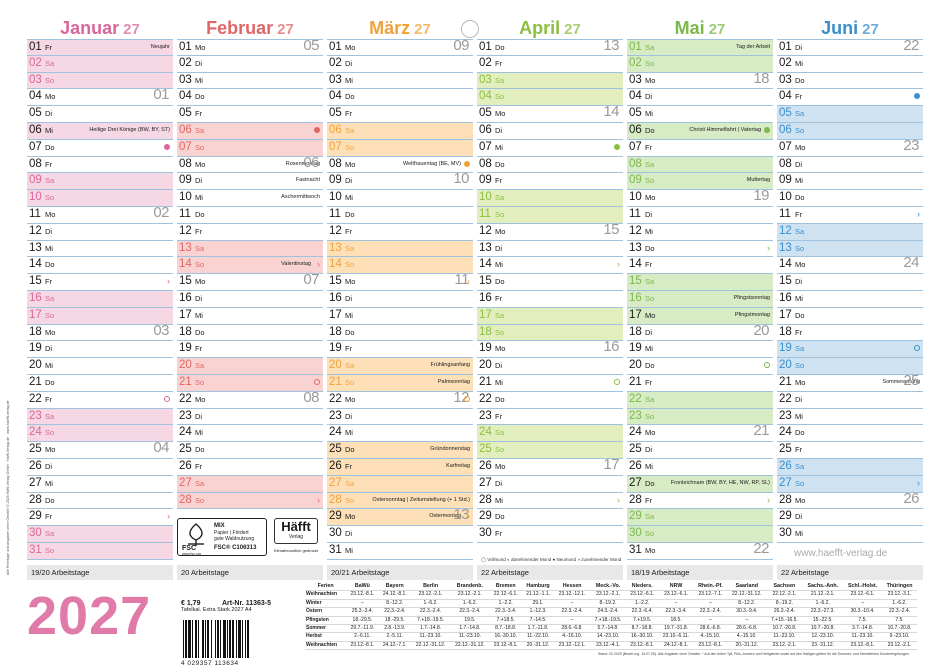 This screenshot has height=669, width=941. I want to click on day-row: 30 Fr, so click(550, 534).